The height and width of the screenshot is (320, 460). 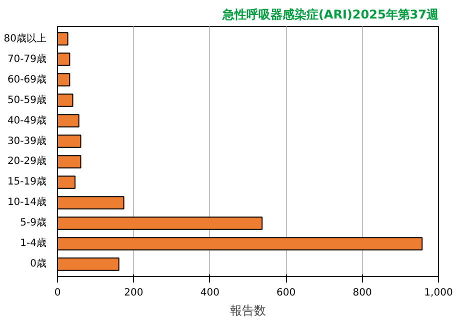 I want to click on x-tick-label: 1,000, so click(x=438, y=293).